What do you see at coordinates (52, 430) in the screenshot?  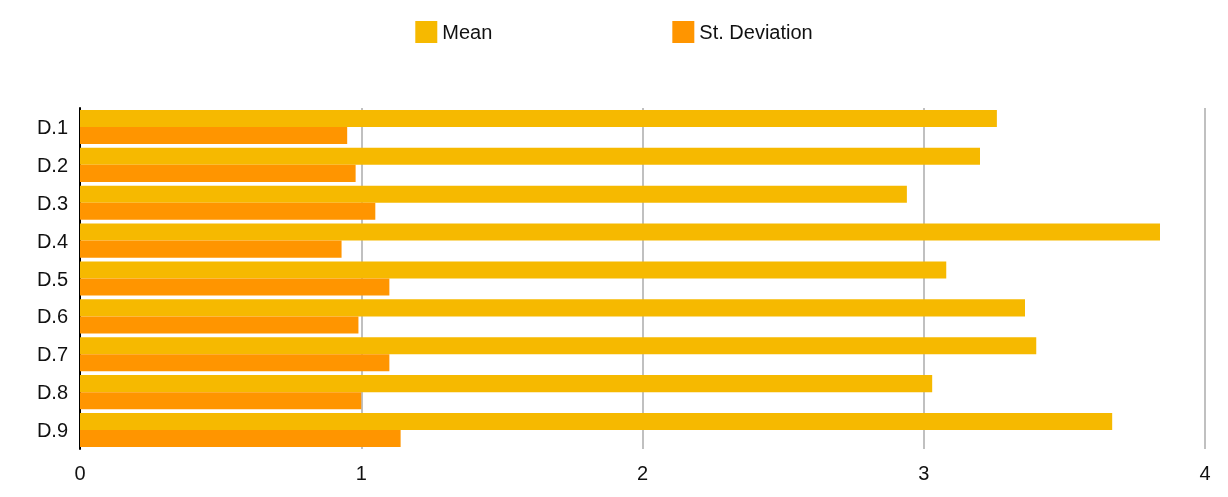 I see `y-tick-label: D.9` at bounding box center [52, 430].